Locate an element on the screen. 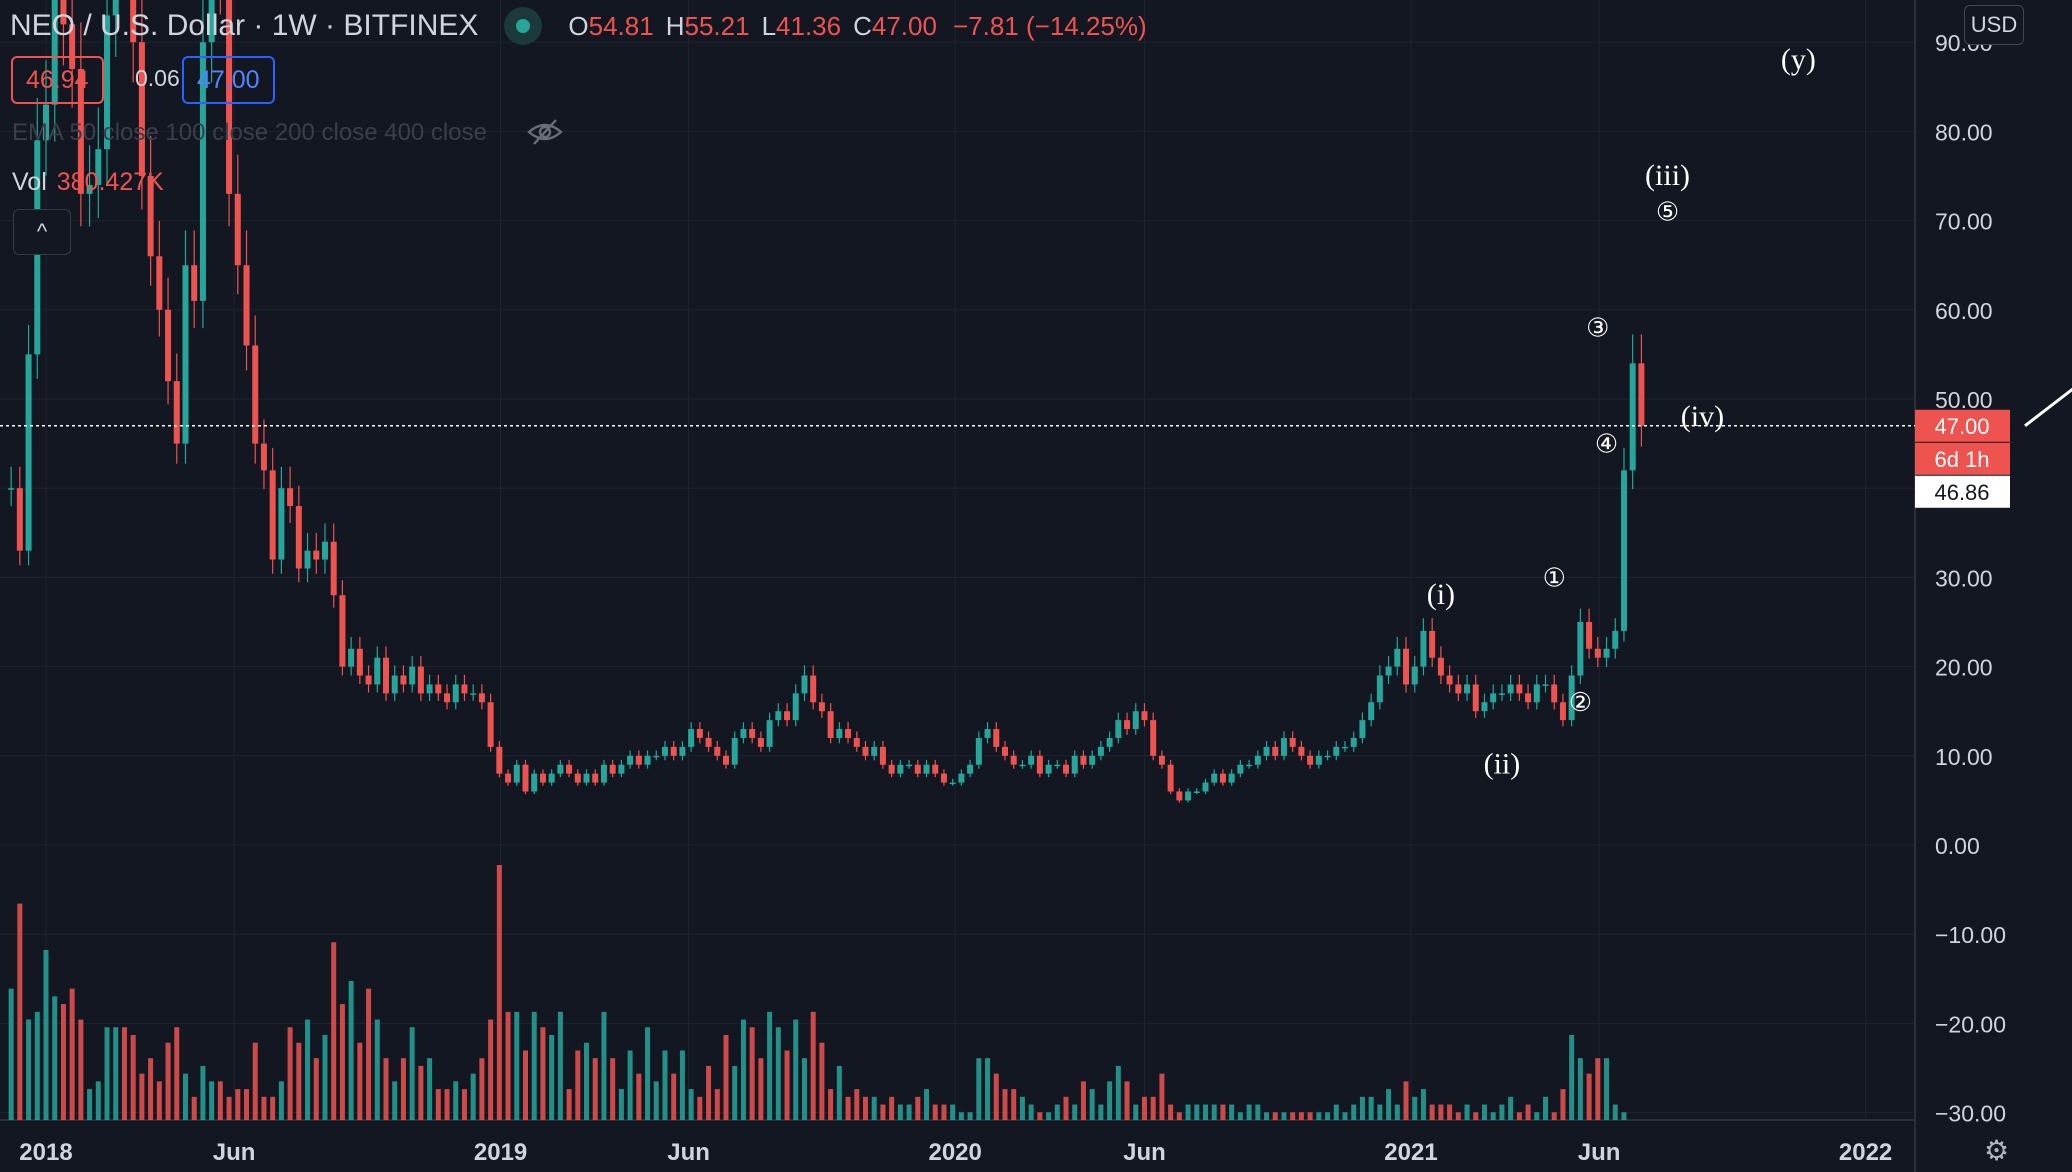 Image resolution: width=2072 pixels, height=1172 pixels. wave-label: ③ is located at coordinates (1597, 328).